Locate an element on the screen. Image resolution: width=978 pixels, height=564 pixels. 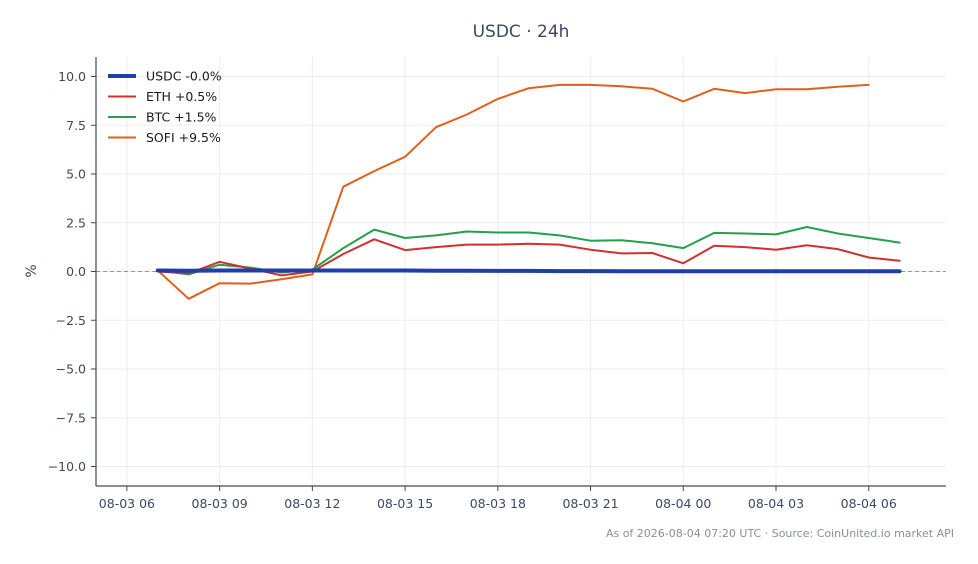
y-tick-label-2: −5.0 is located at coordinates (71, 369).